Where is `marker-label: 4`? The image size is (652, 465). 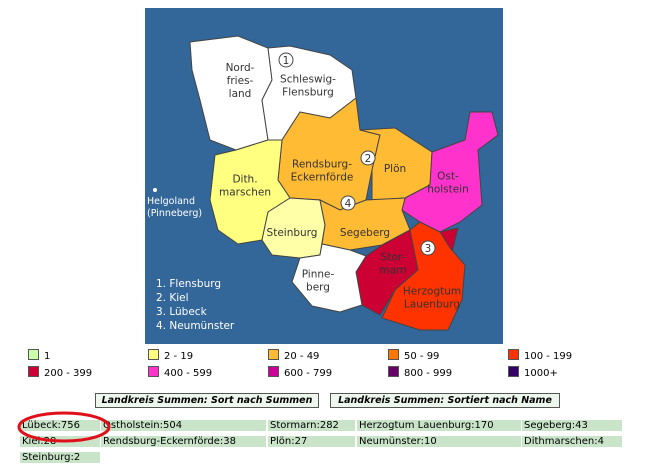
marker-label: 4 is located at coordinates (348, 204).